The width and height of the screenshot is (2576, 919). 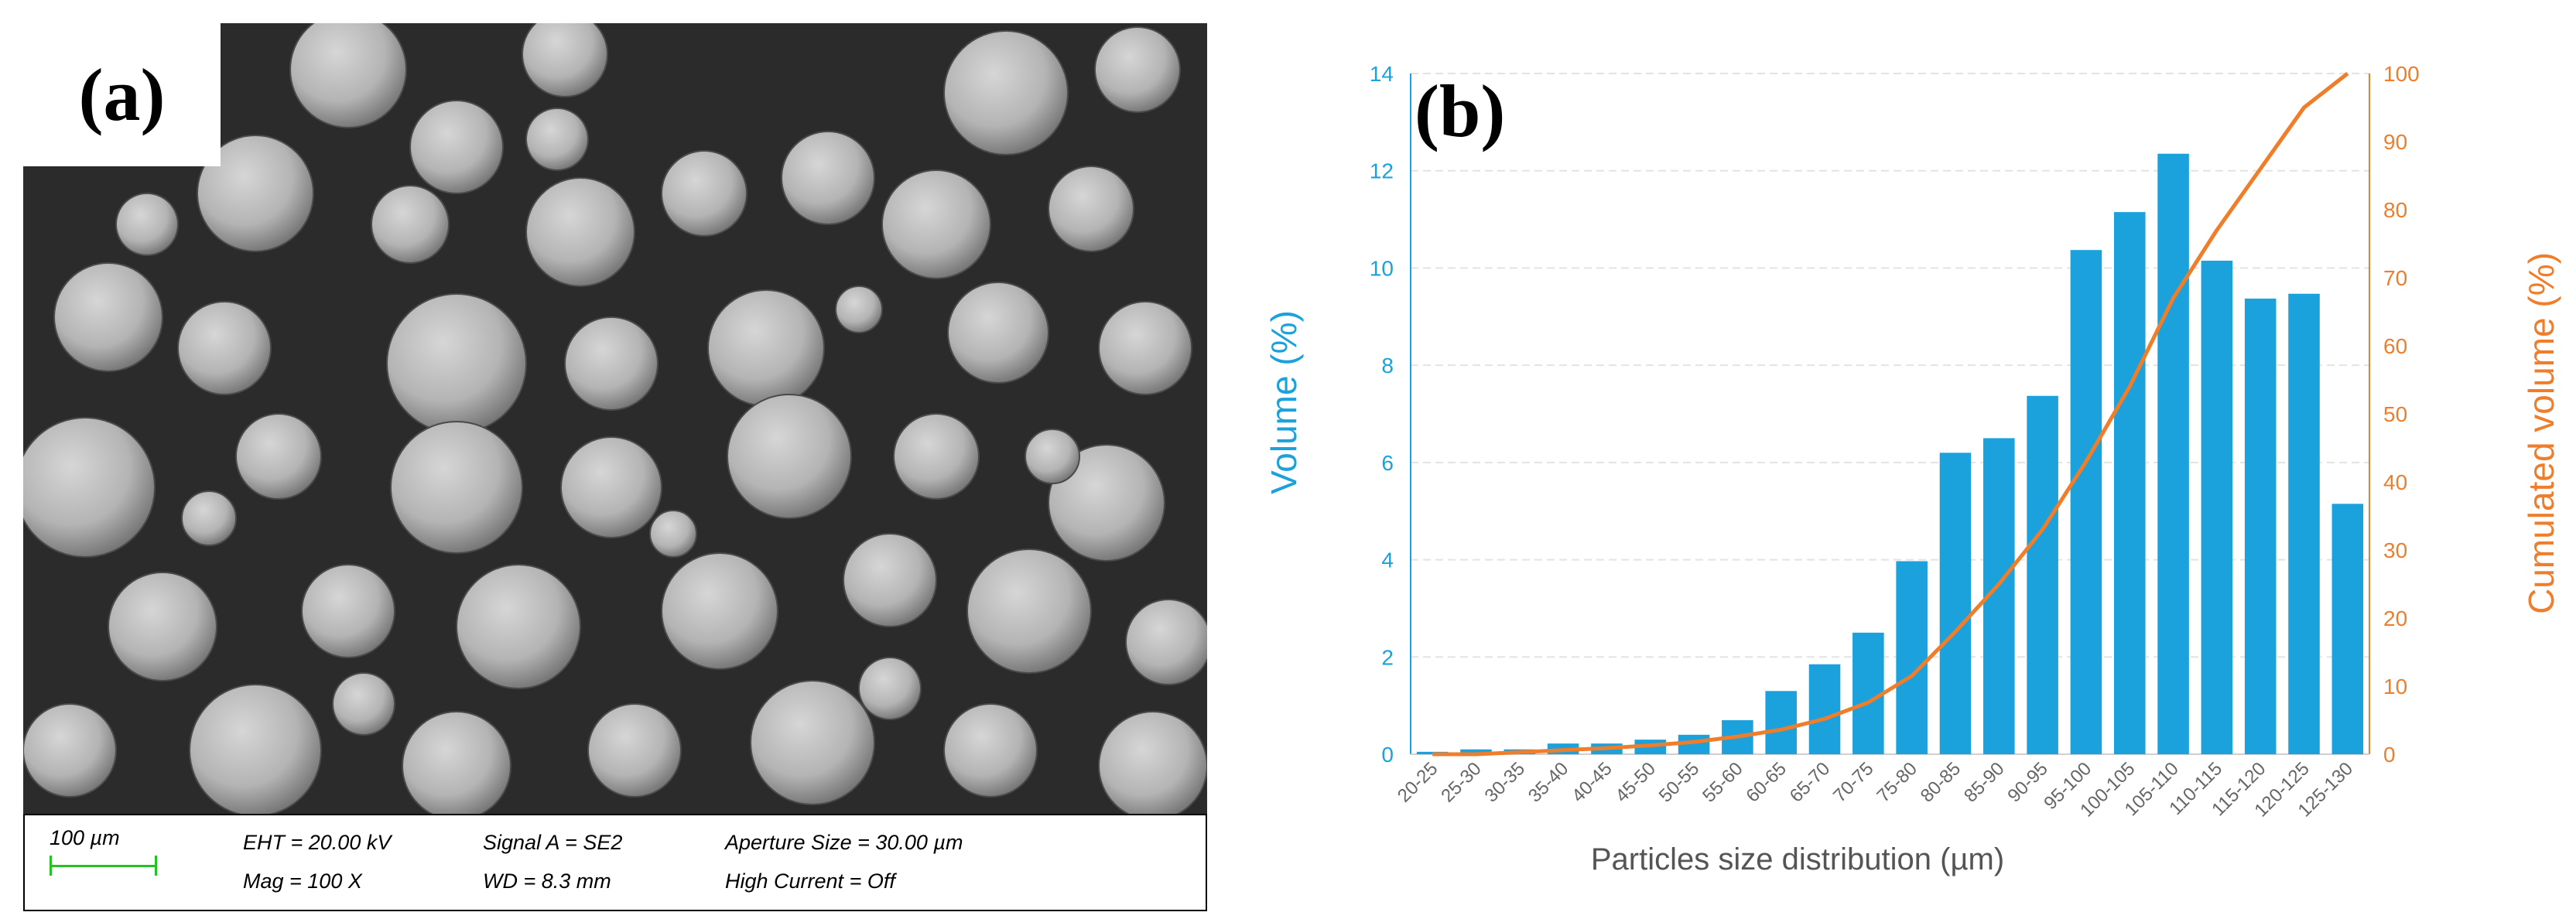 What do you see at coordinates (303, 881) in the screenshot?
I see `mag-value: Mag = 100 X` at bounding box center [303, 881].